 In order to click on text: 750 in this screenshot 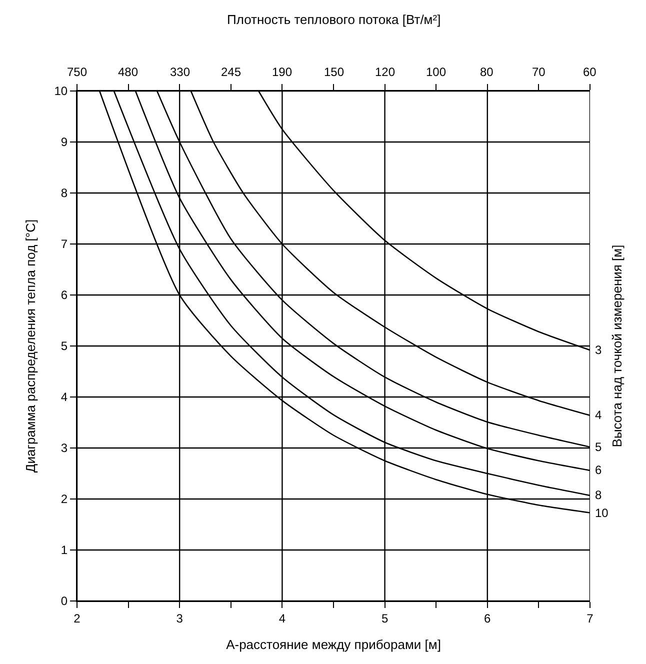, I will do `click(77, 72)`.